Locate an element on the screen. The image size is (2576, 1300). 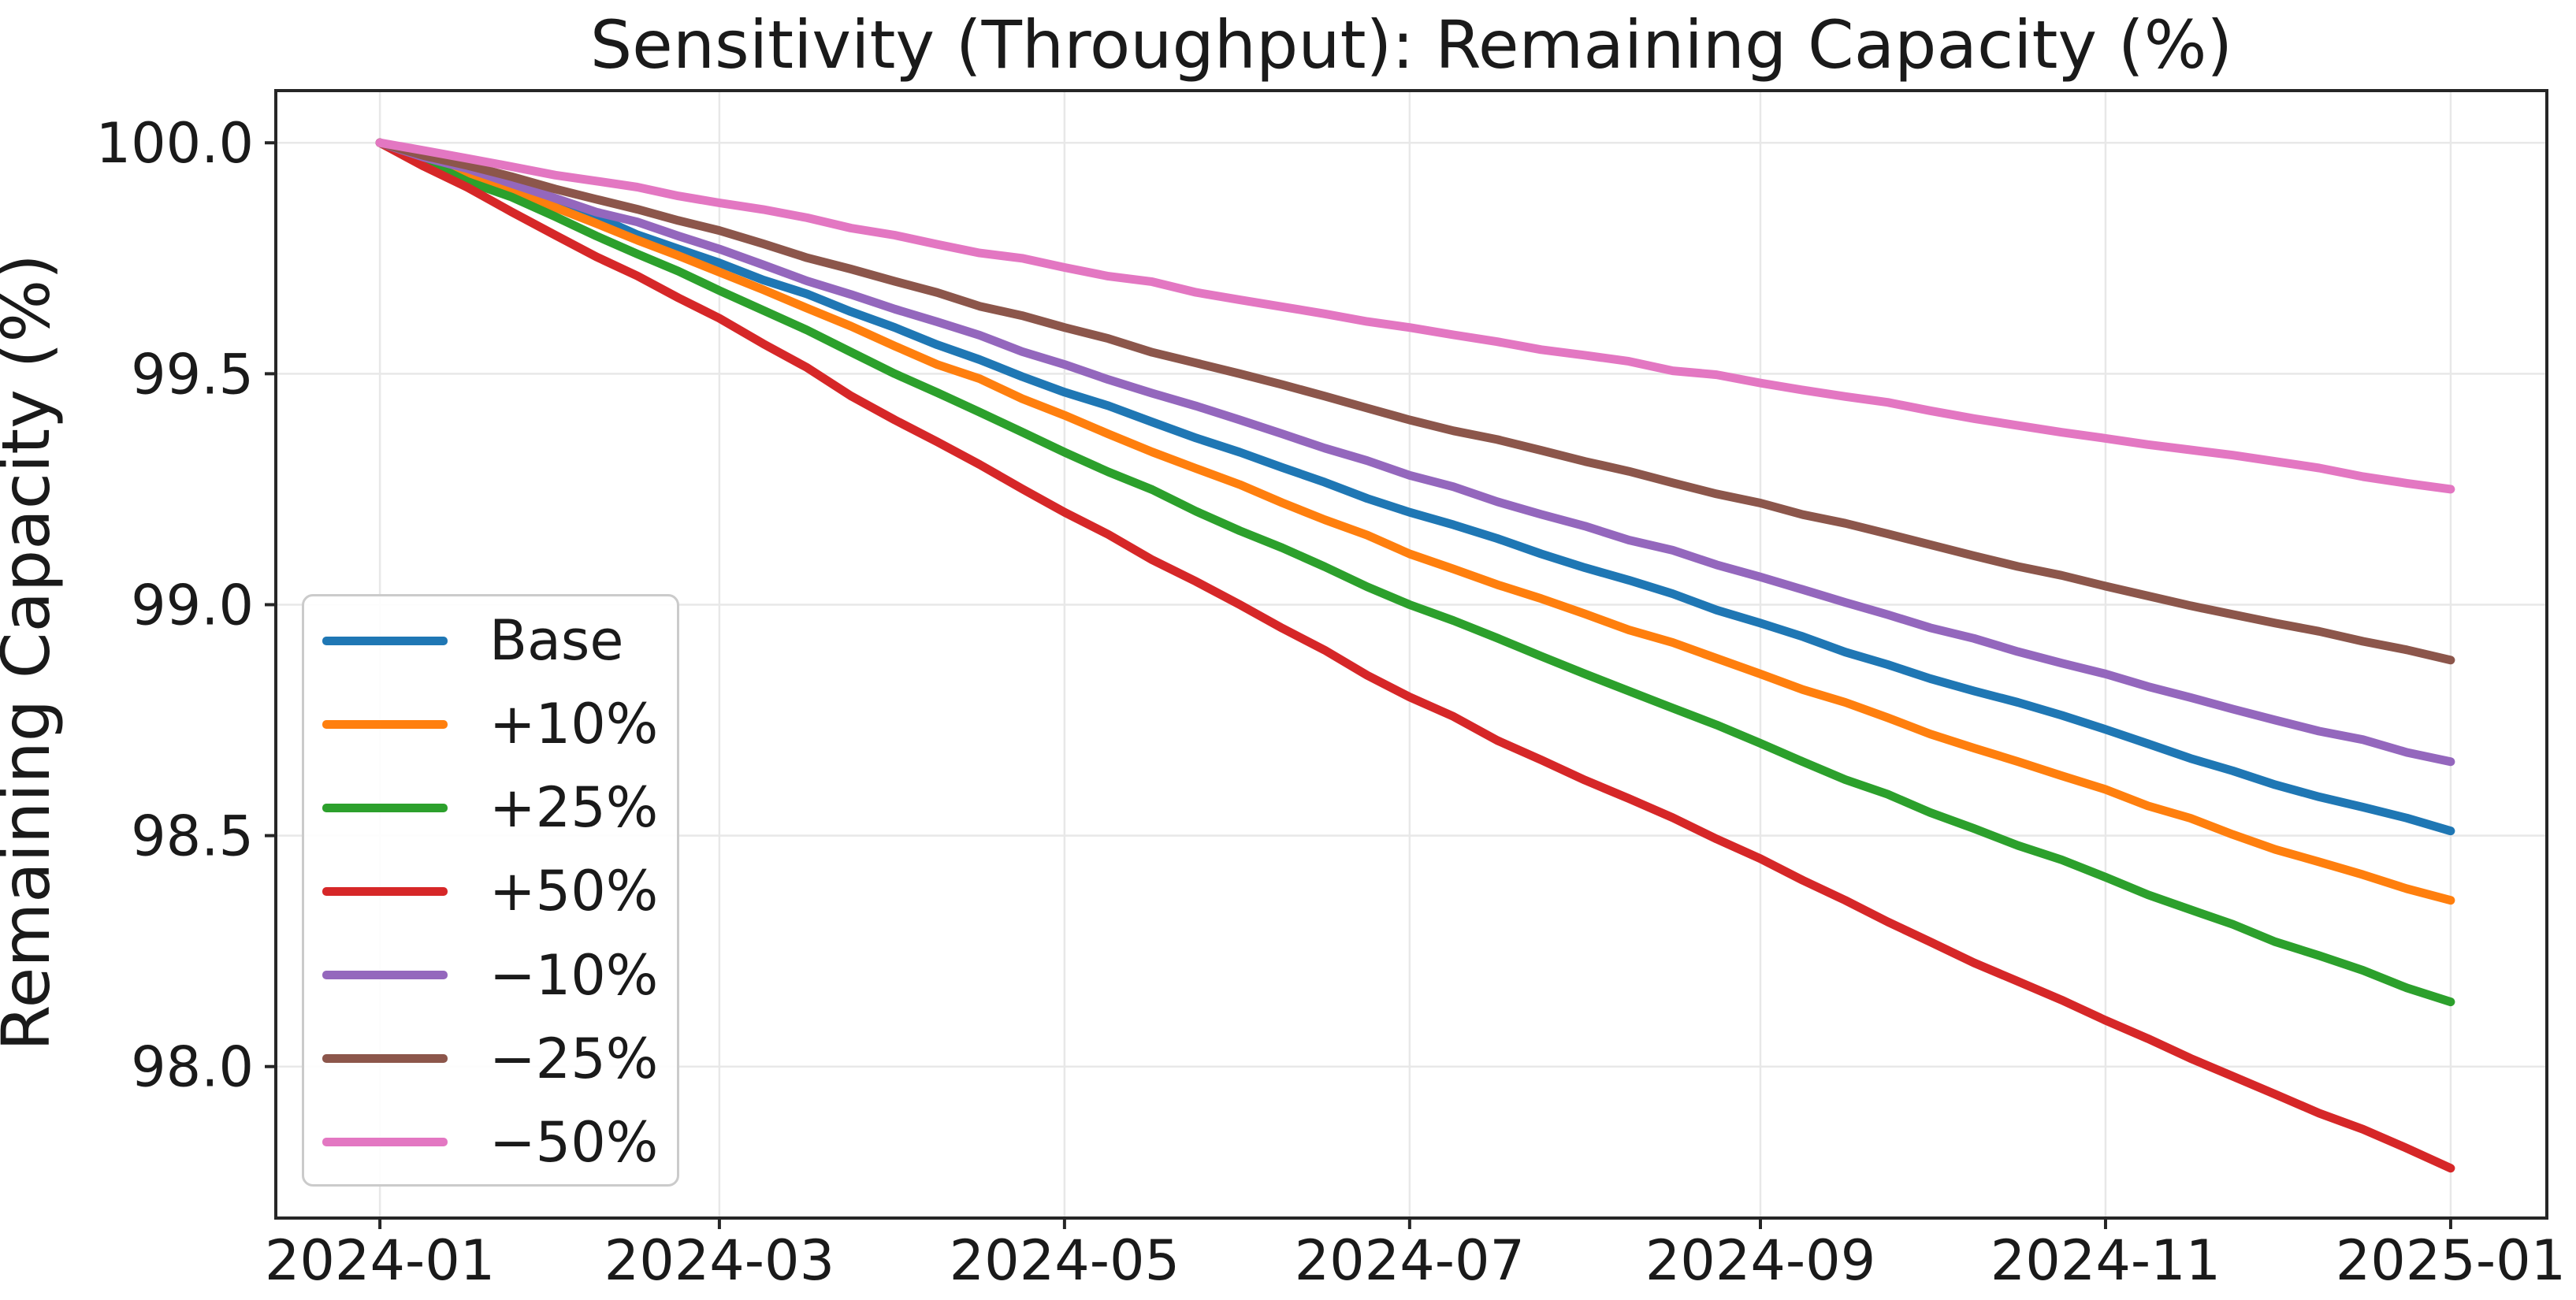
x-tick-label: 2025-01 is located at coordinates (2451, 1260).